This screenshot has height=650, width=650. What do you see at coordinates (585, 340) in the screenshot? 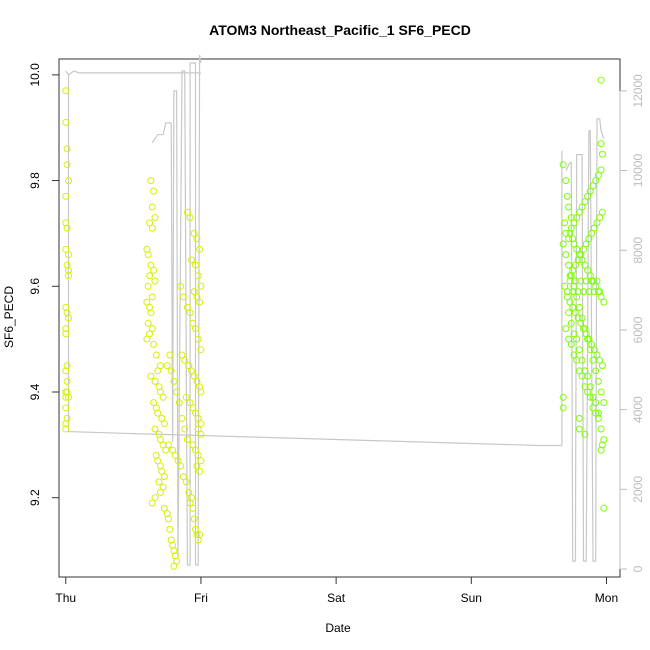
I see `altitude-line-segment` at bounding box center [585, 340].